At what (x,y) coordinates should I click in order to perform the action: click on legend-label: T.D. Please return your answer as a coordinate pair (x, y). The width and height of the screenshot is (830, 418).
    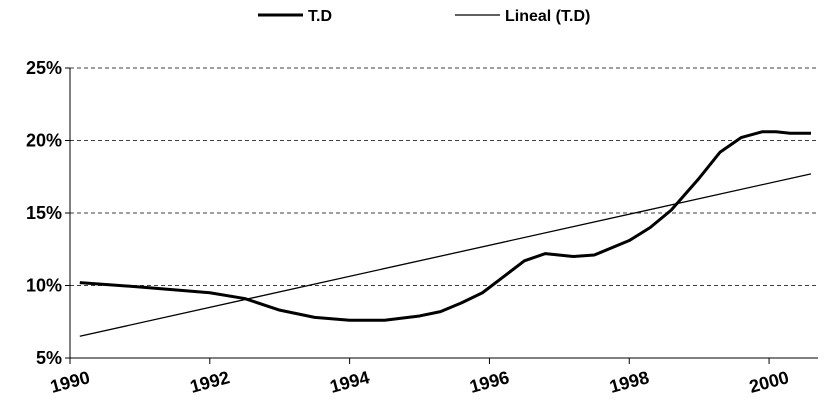
    Looking at the image, I should click on (320, 16).